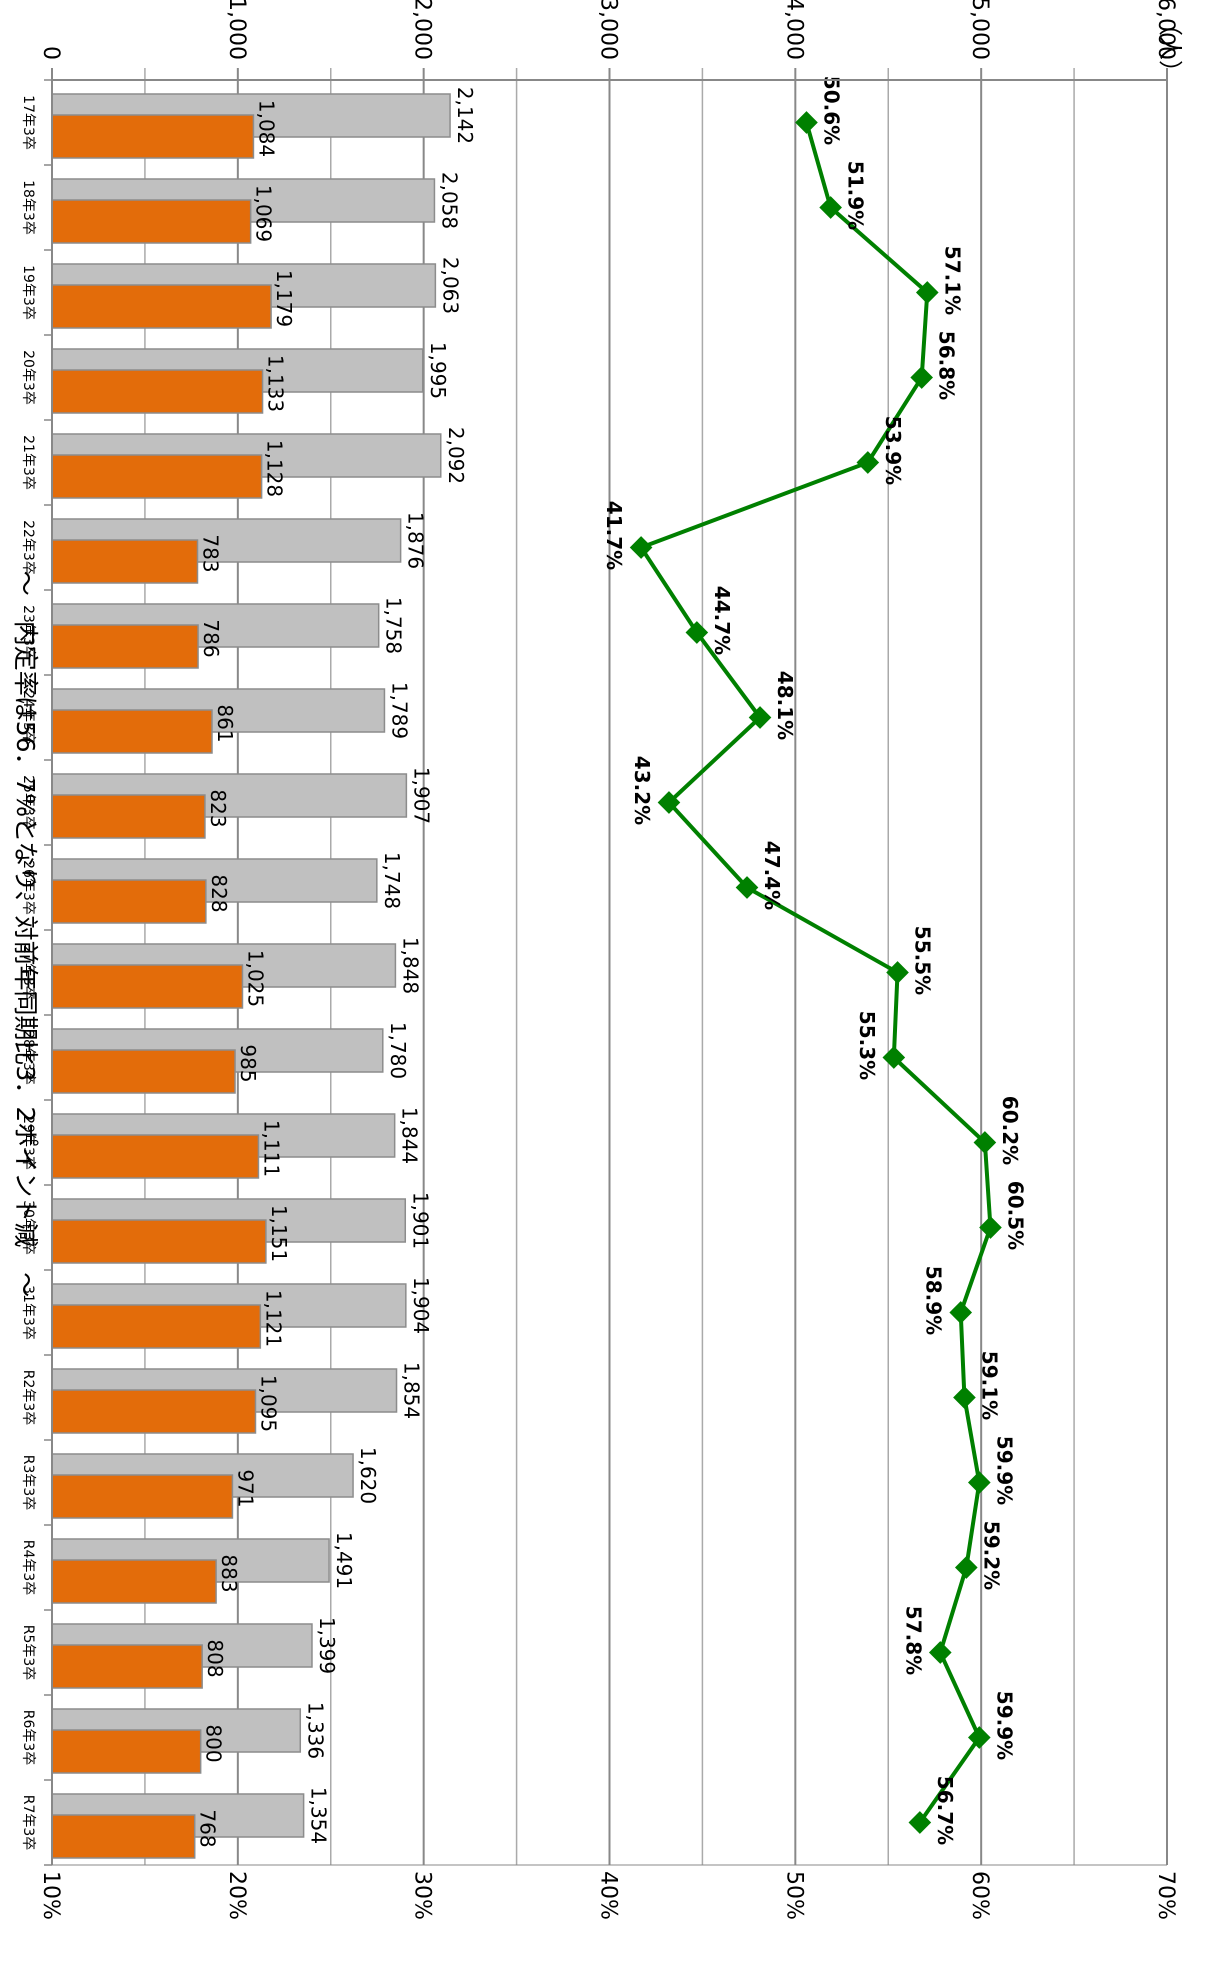 The width and height of the screenshot is (1217, 1975). I want to click on bar-offer-label: 985, so click(248, 1063).